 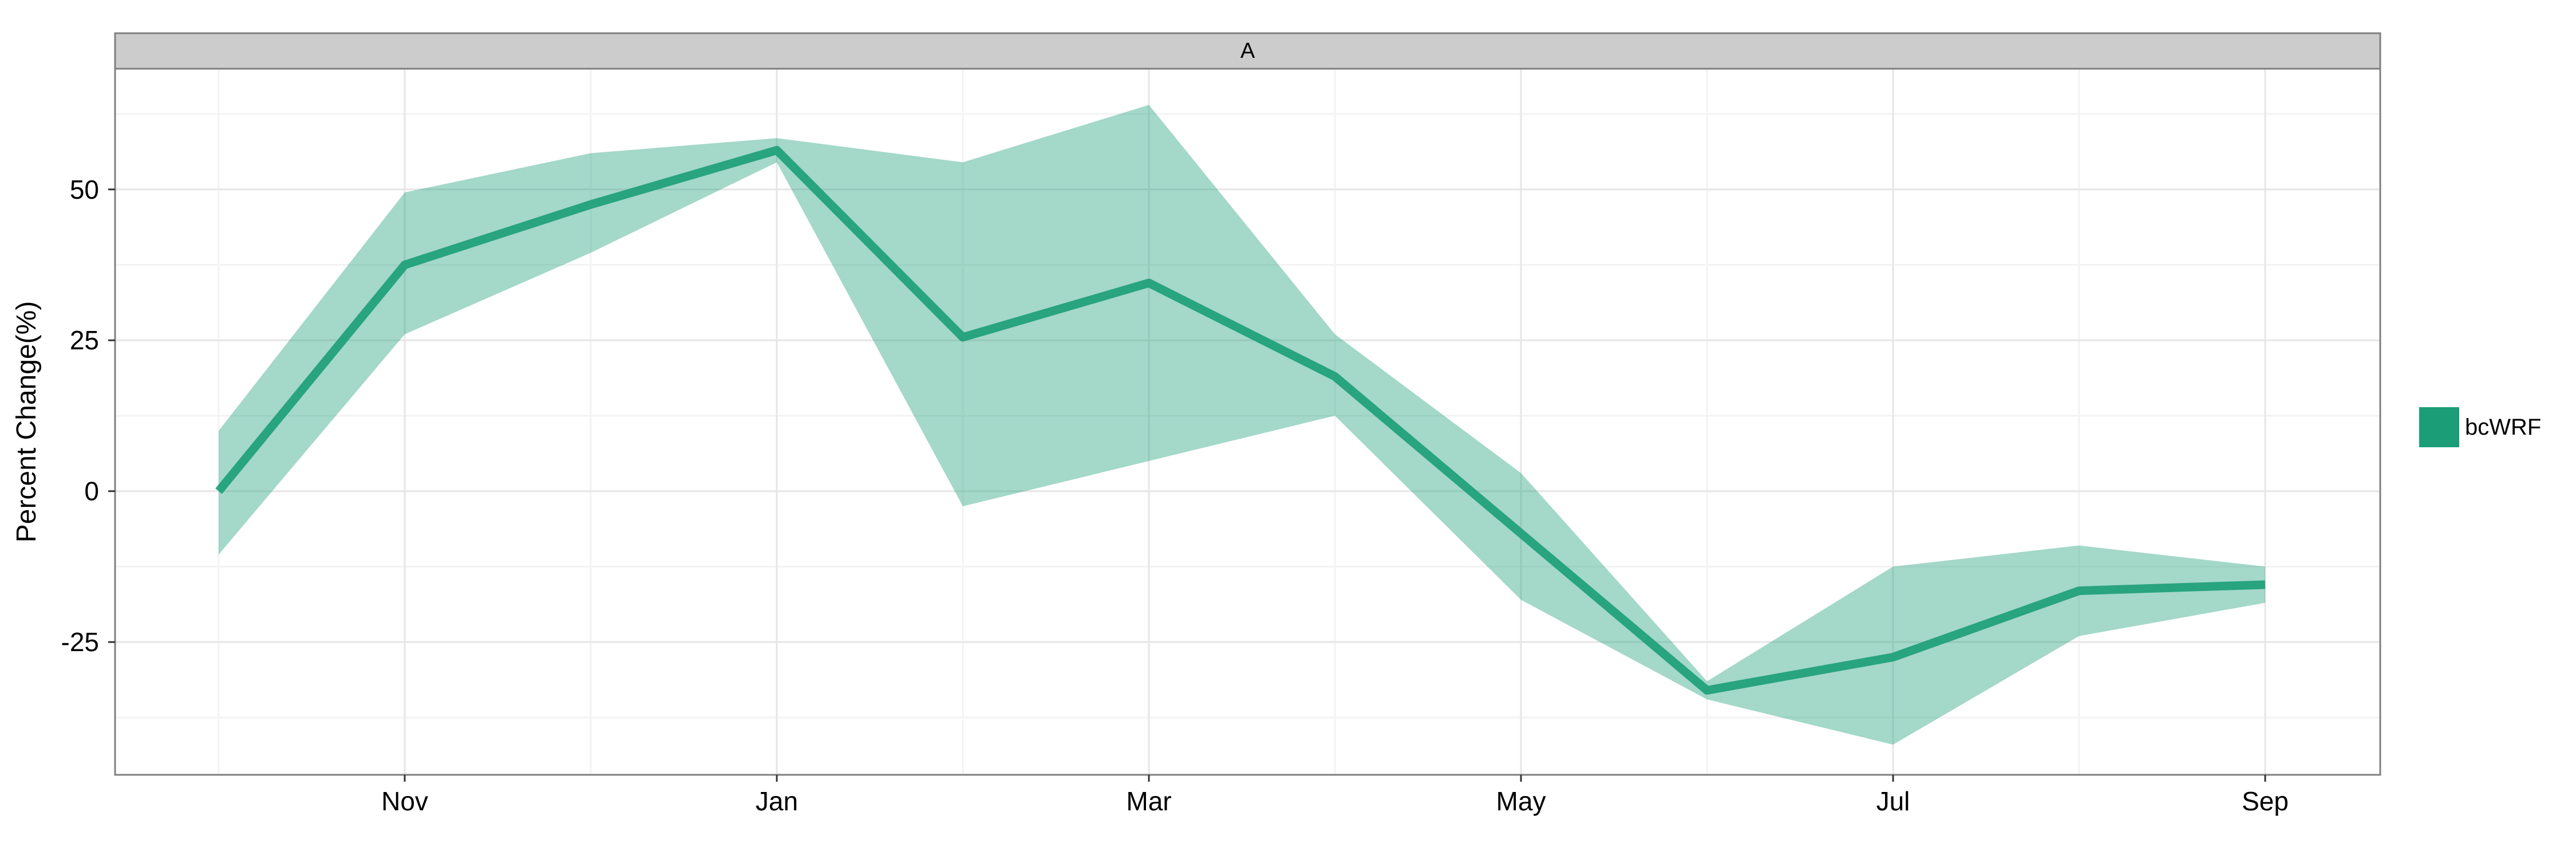 What do you see at coordinates (1893, 801) in the screenshot?
I see `x-tick-label: Jul` at bounding box center [1893, 801].